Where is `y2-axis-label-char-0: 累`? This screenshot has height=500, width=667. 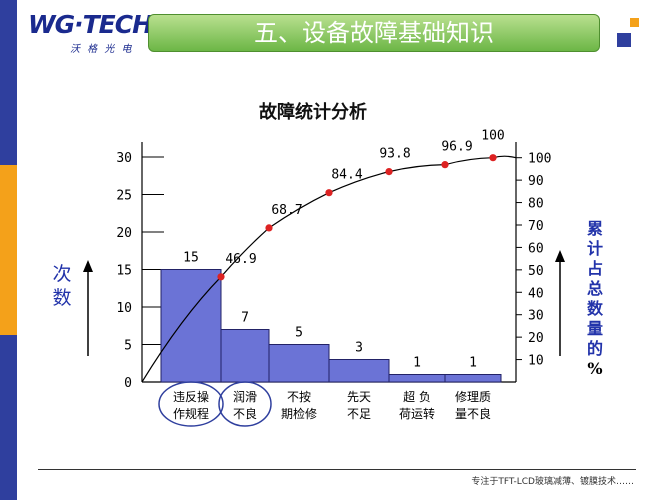 y2-axis-label-char-0: 累 is located at coordinates (595, 228).